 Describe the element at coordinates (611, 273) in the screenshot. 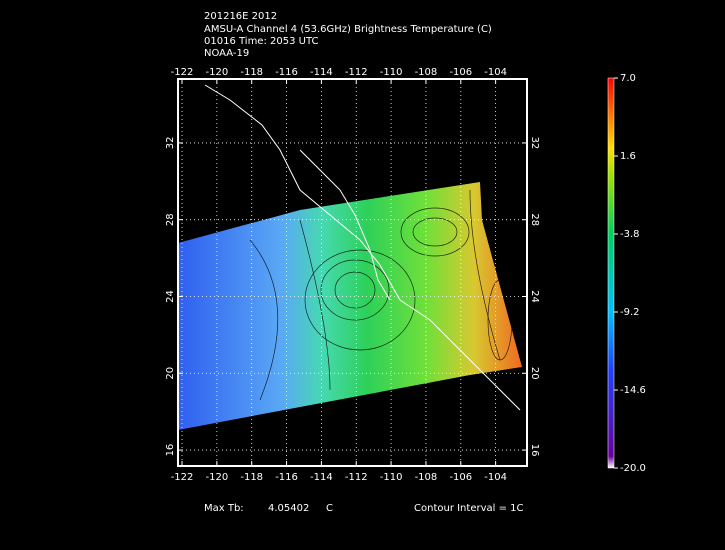

I see `colorbar` at that location.